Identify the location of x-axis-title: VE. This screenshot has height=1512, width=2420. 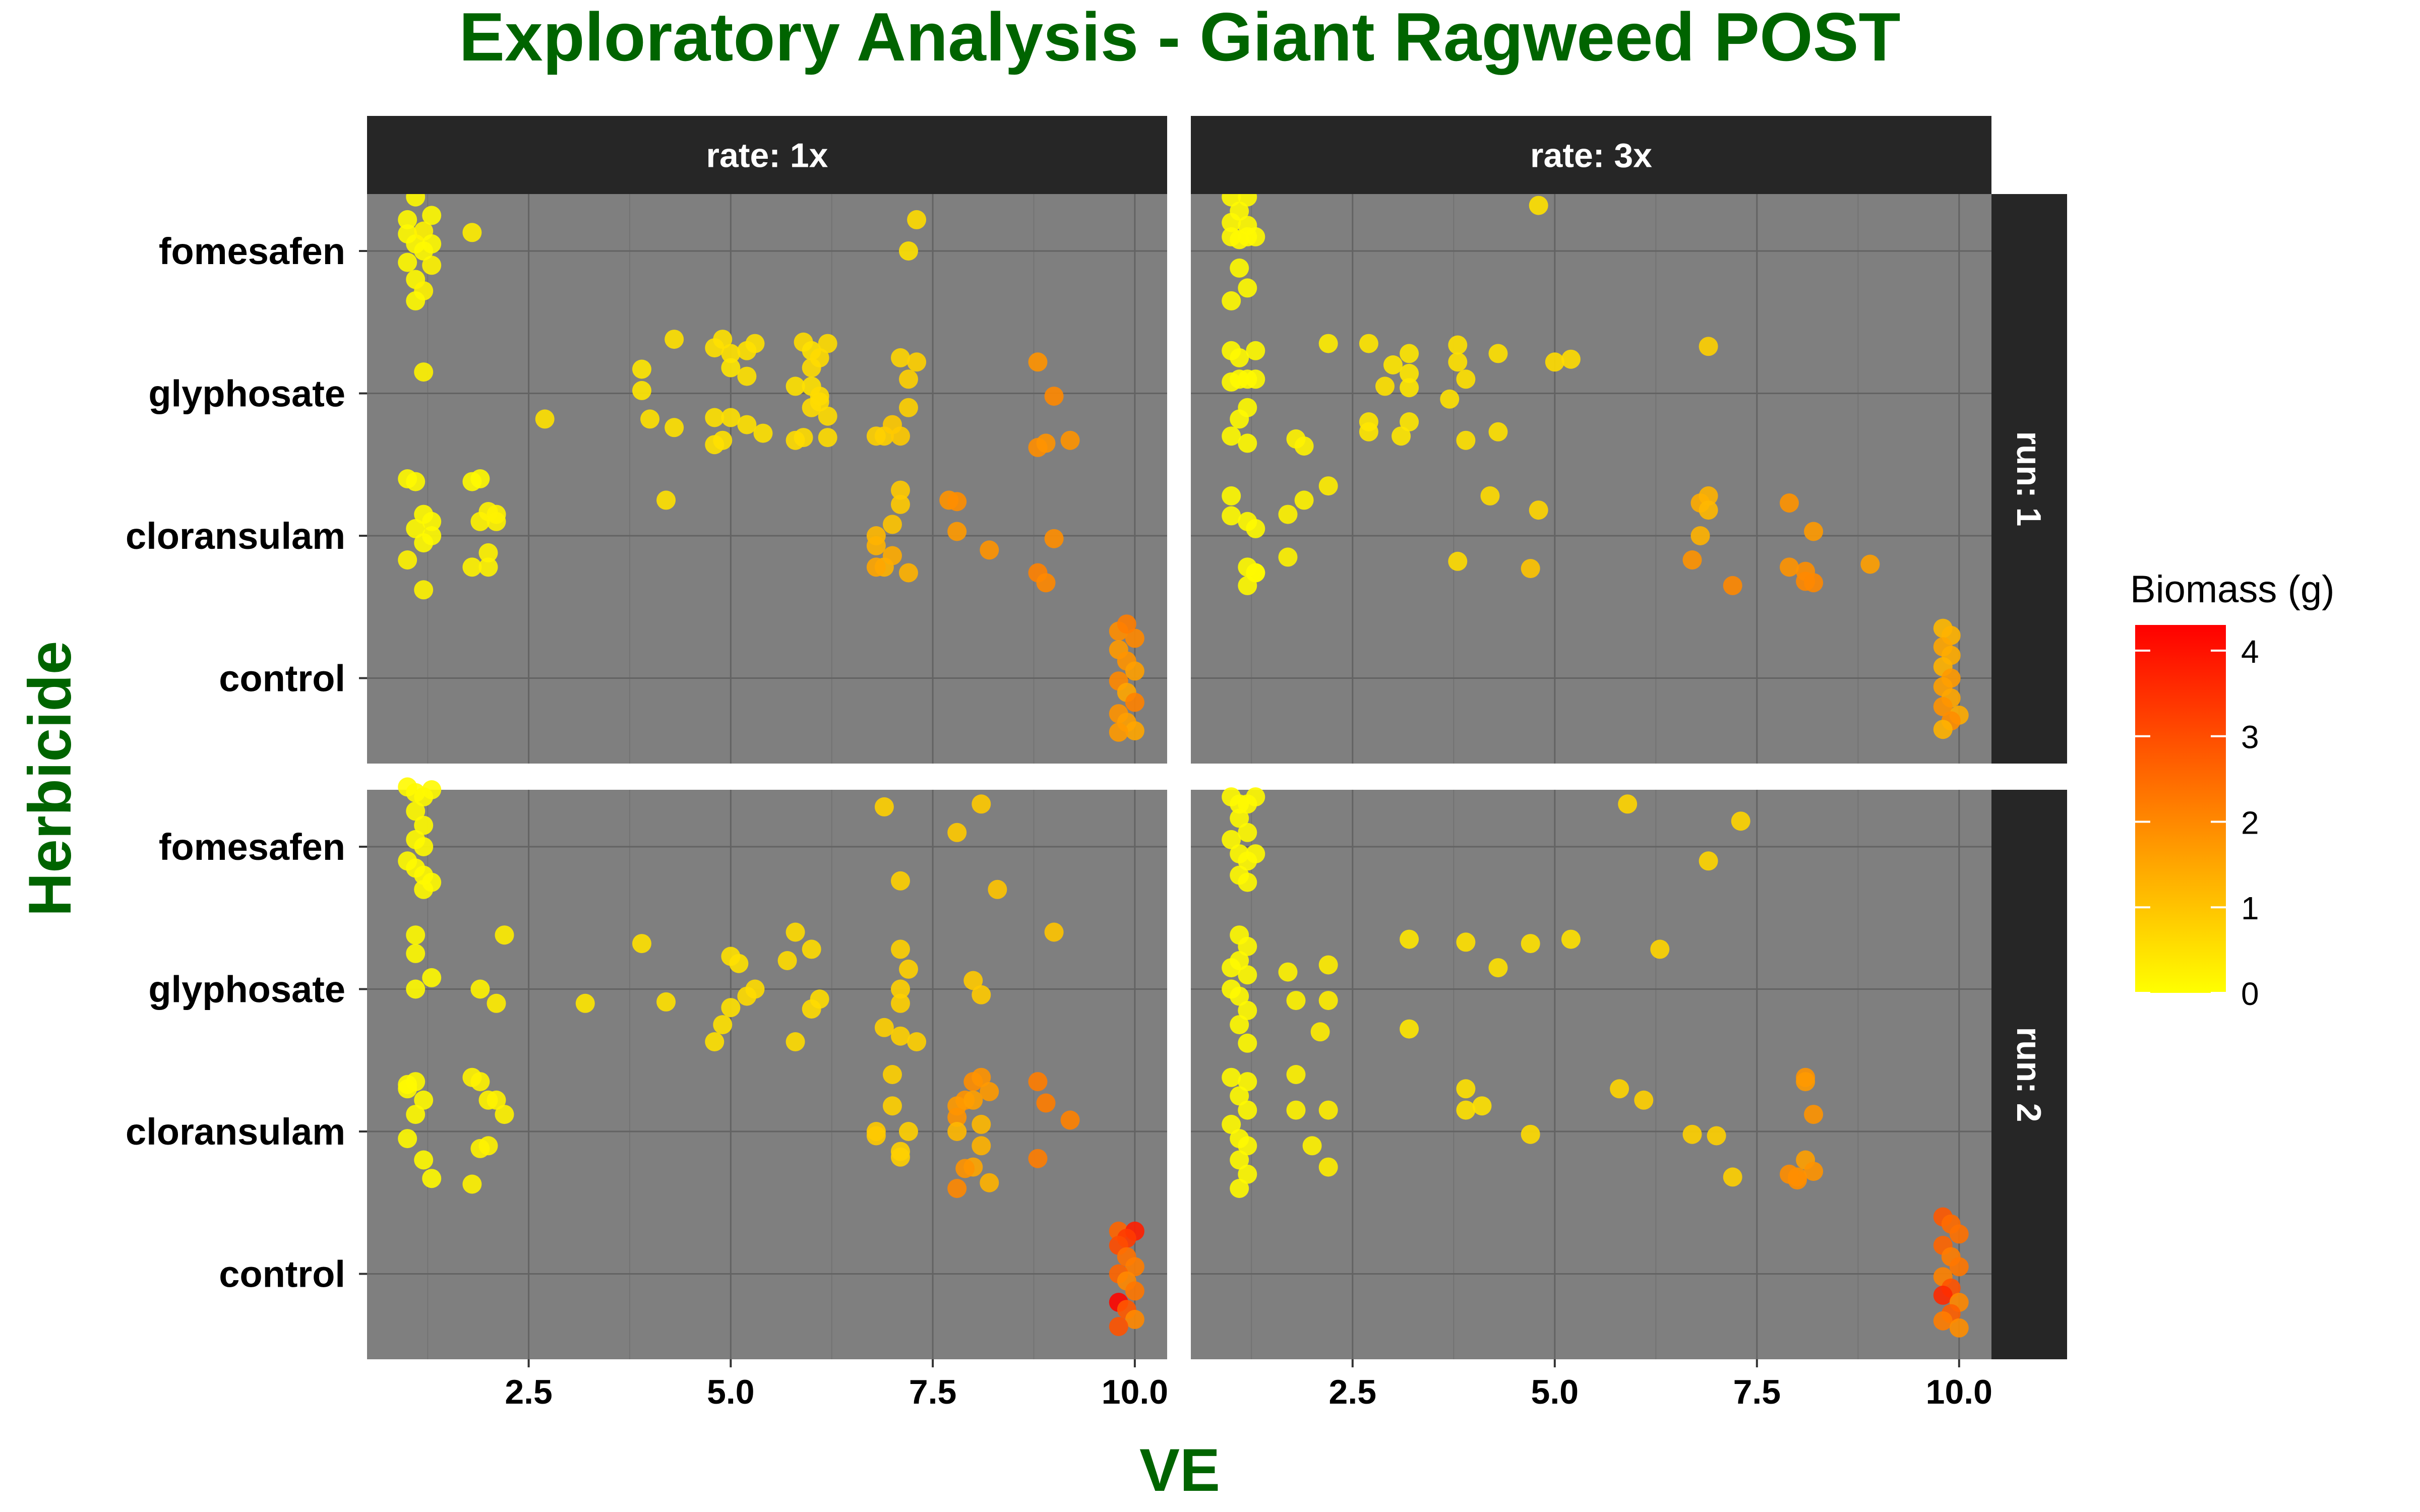
(1179, 1470).